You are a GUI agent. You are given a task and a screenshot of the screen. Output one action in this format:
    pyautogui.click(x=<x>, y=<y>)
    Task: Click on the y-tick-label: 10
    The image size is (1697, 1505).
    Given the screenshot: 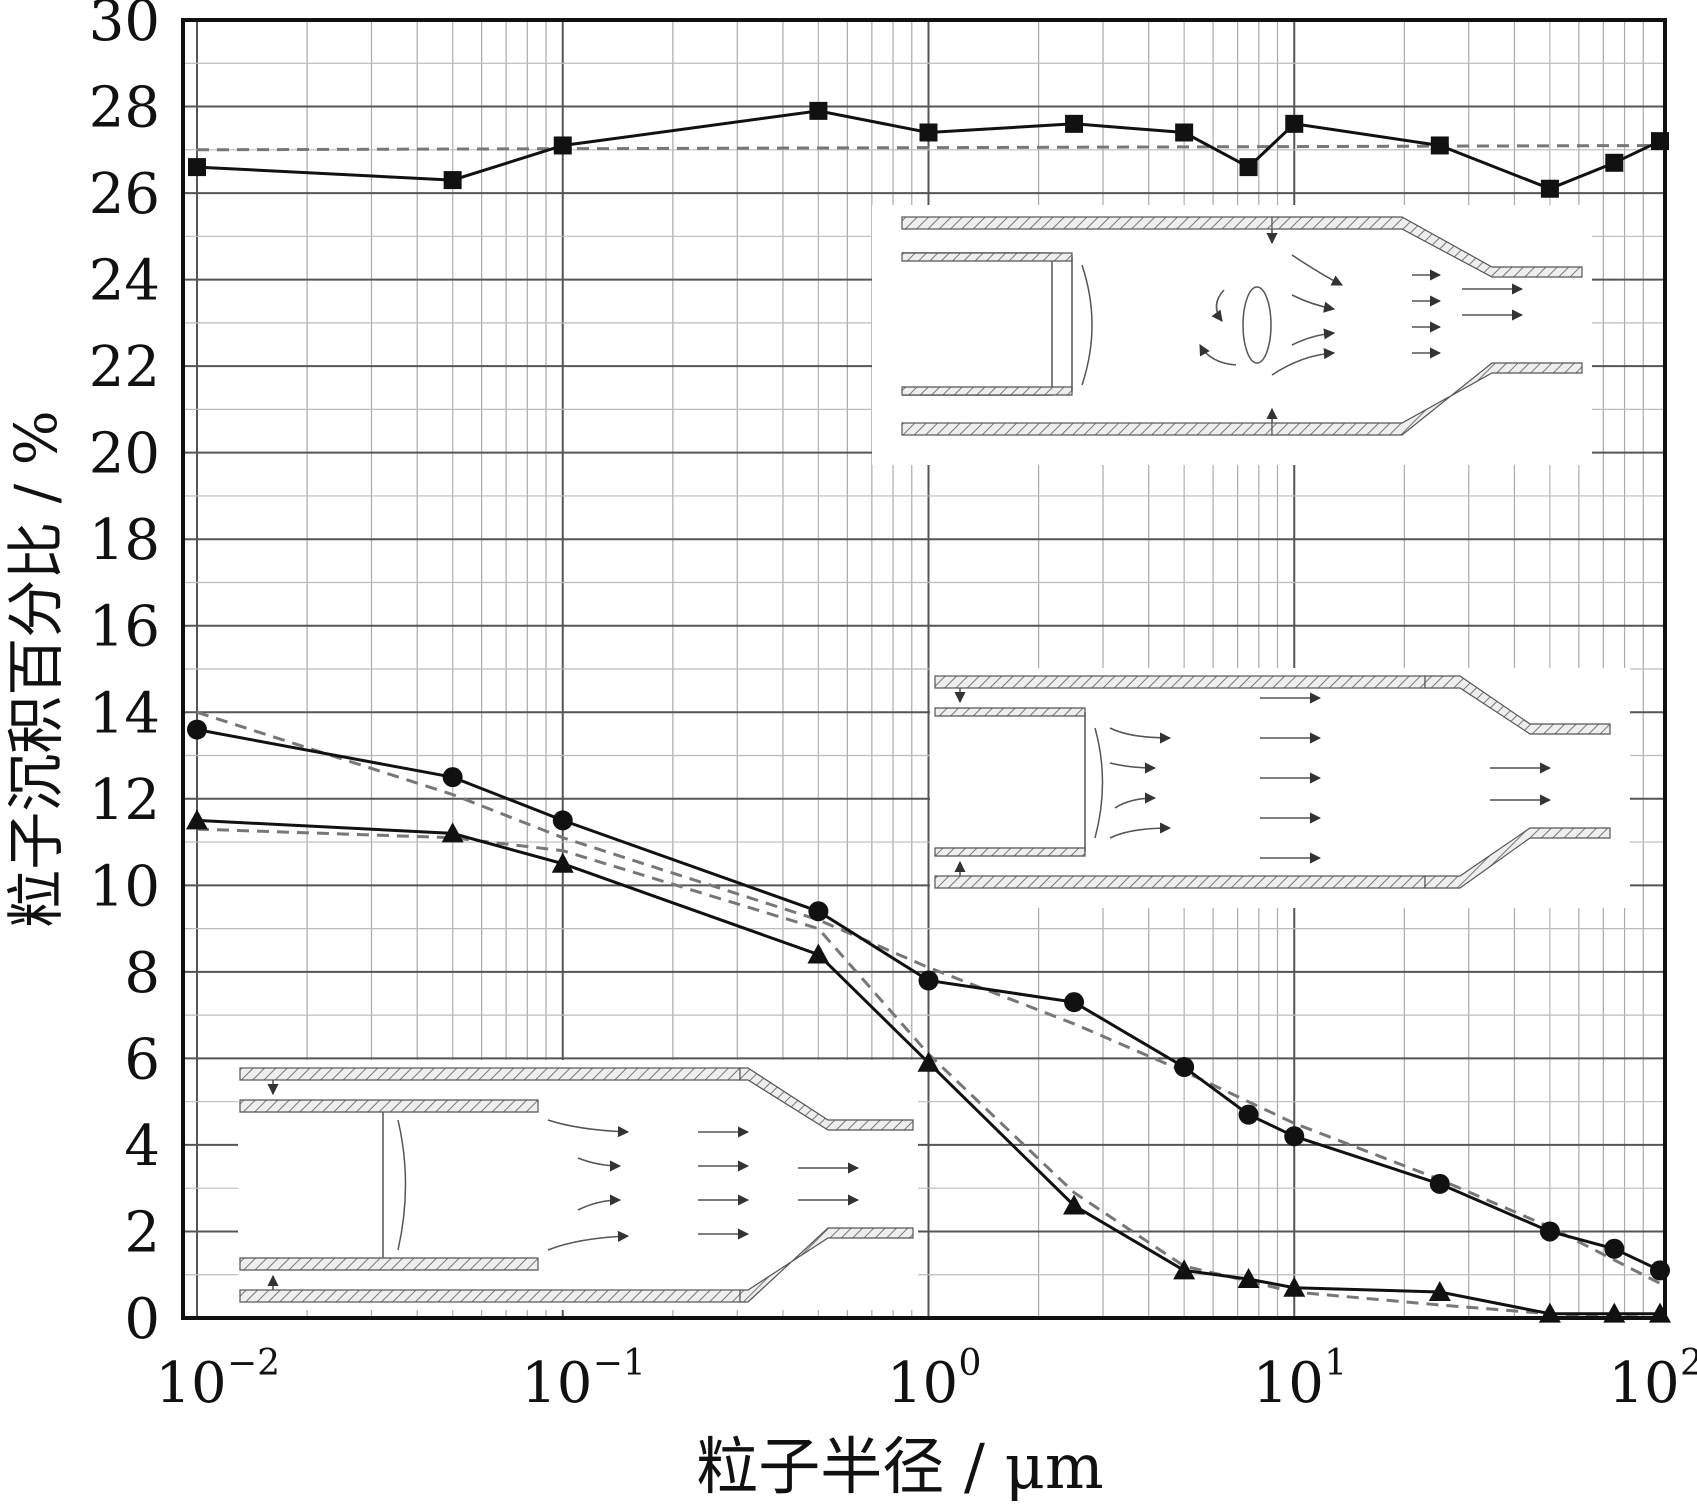 What is the action you would take?
    pyautogui.click(x=124, y=886)
    